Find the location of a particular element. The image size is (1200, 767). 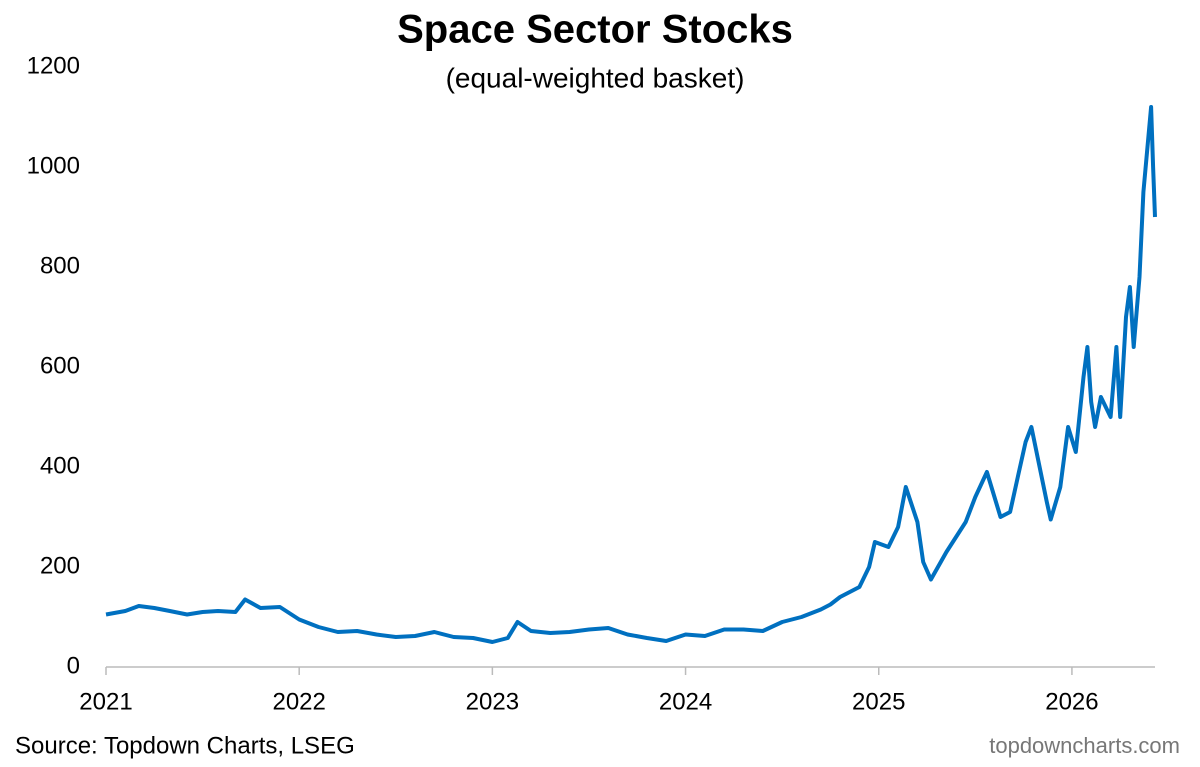

x-tick-label: 2022 is located at coordinates (298, 701).